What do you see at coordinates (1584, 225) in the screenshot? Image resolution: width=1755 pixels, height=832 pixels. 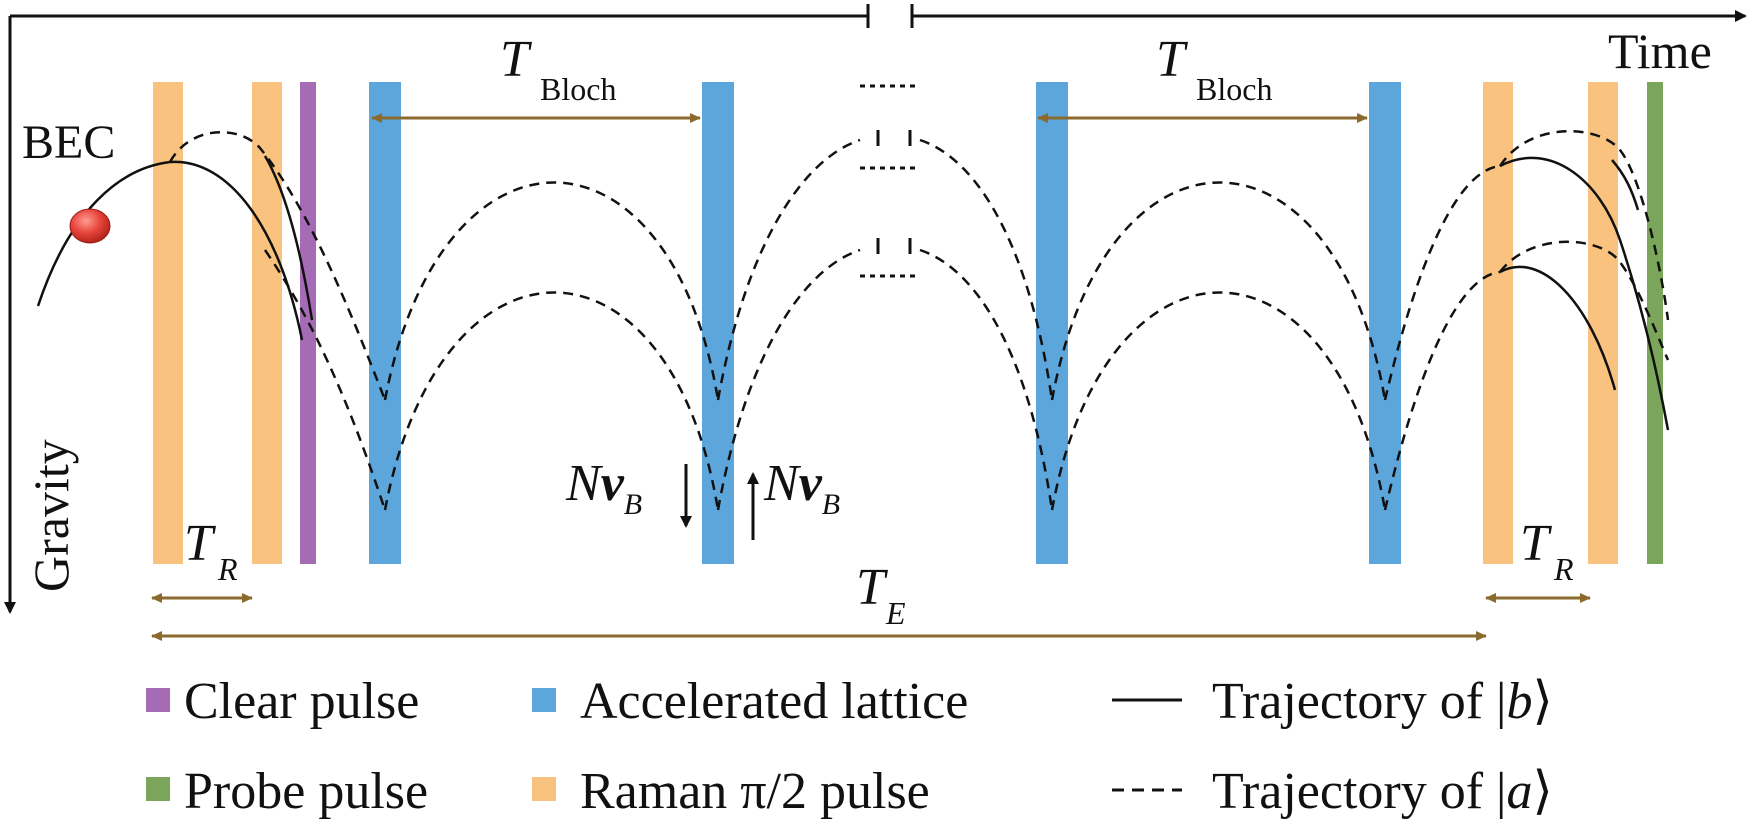 I see `trajectory-a-end-upper` at bounding box center [1584, 225].